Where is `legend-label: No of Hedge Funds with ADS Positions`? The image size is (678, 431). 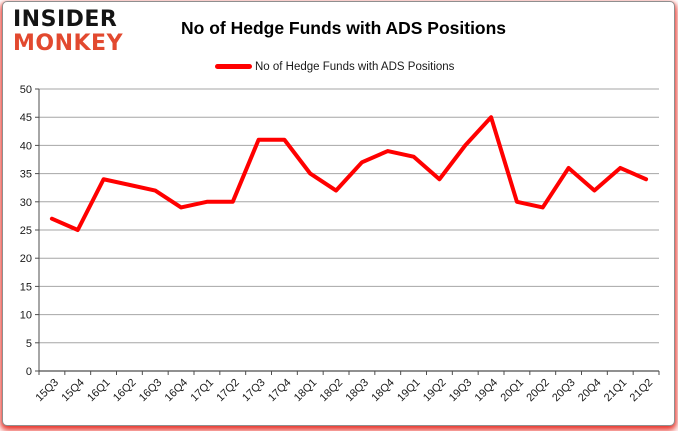
legend-label: No of Hedge Funds with ADS Positions is located at coordinates (355, 66).